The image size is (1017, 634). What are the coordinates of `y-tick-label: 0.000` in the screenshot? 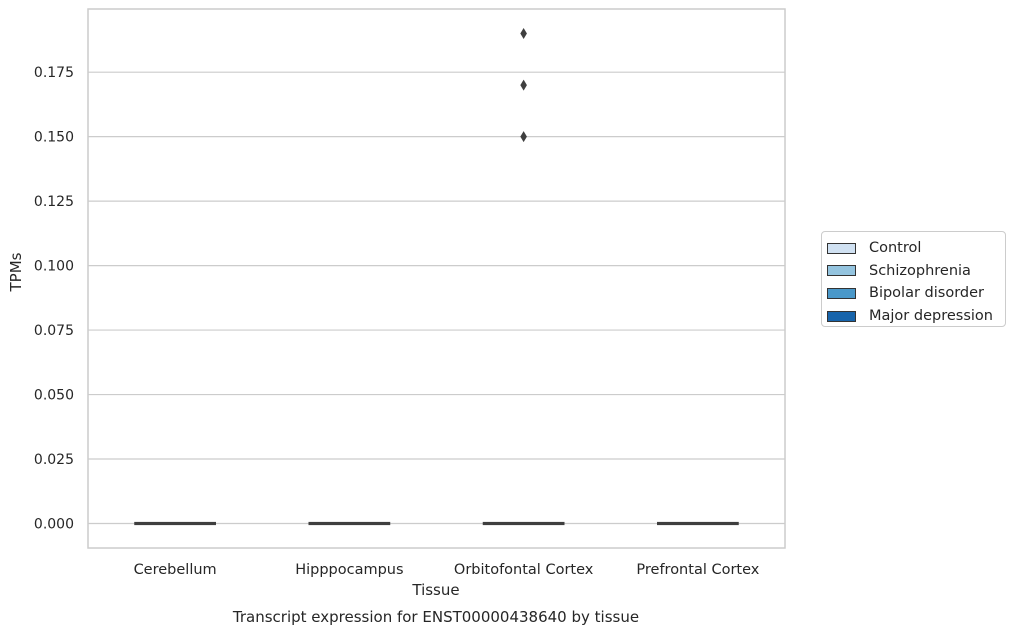 It's located at (54, 525).